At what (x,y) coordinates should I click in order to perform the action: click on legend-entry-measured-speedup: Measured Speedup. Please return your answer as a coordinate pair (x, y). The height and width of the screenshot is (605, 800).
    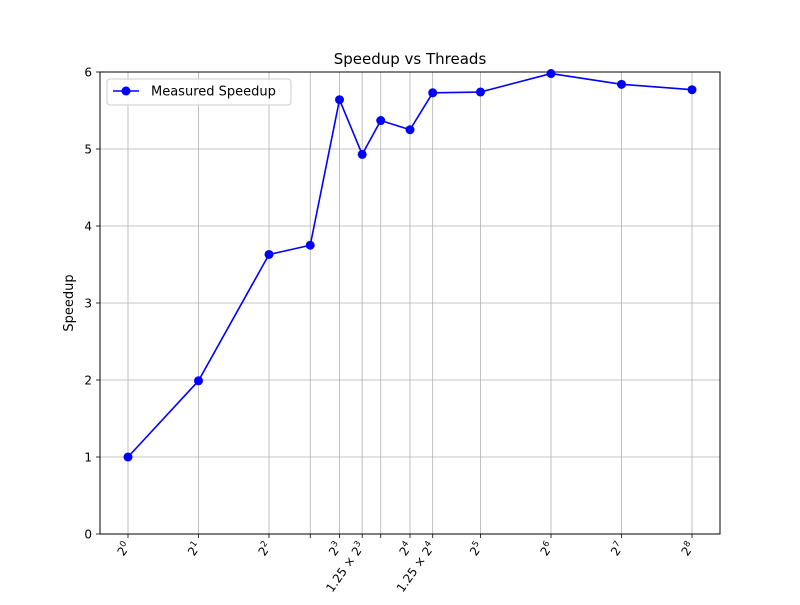
    Looking at the image, I should click on (213, 92).